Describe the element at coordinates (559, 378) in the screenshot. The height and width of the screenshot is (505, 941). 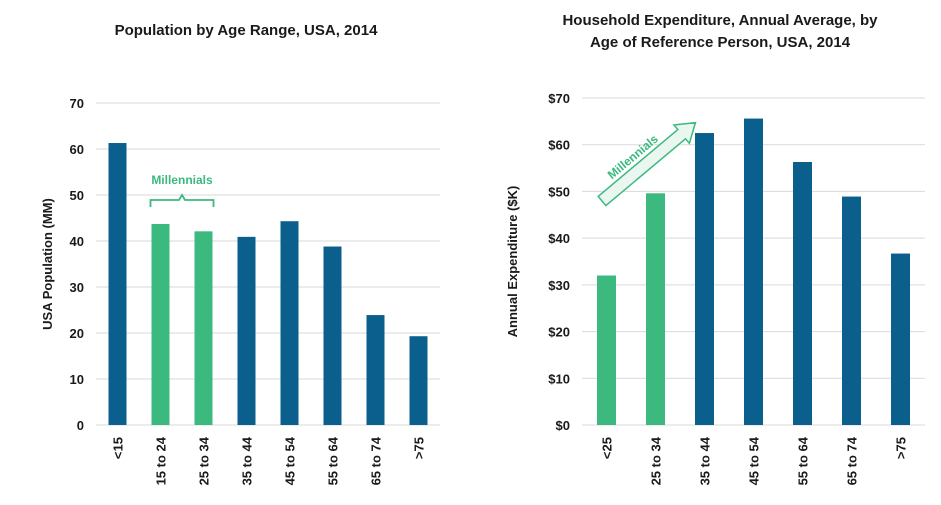
I see `y-tick-label: $10` at that location.